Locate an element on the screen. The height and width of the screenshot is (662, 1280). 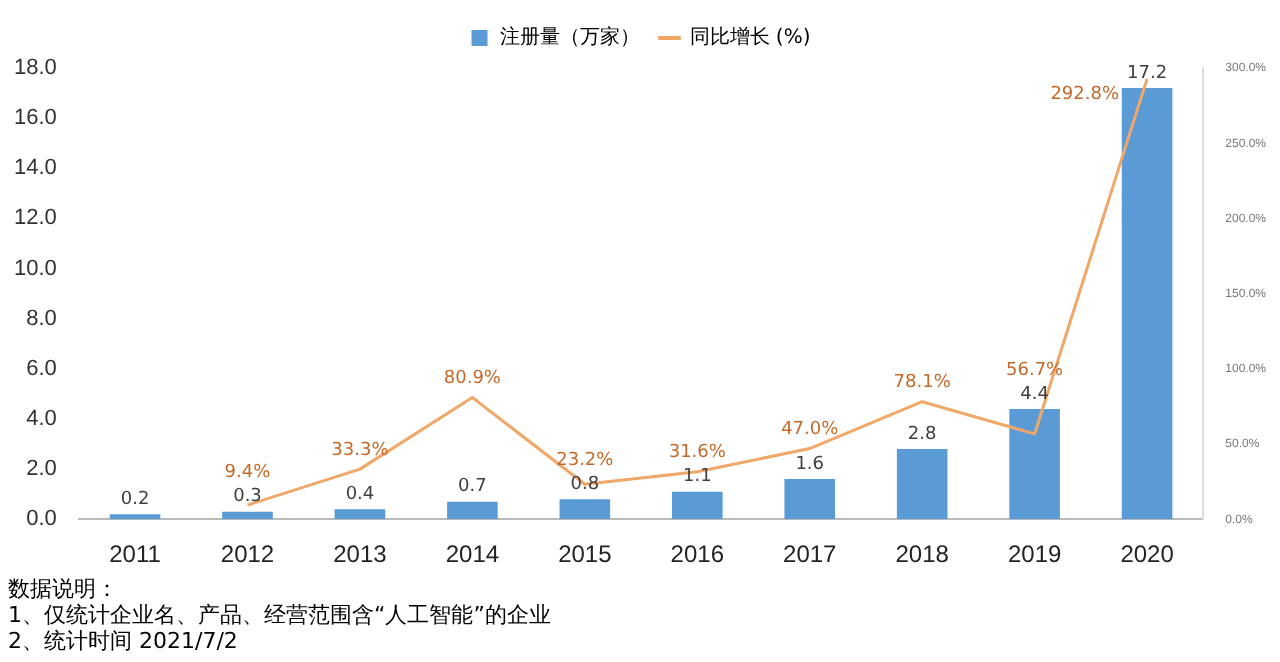
data-label: 78.1% is located at coordinates (922, 383).